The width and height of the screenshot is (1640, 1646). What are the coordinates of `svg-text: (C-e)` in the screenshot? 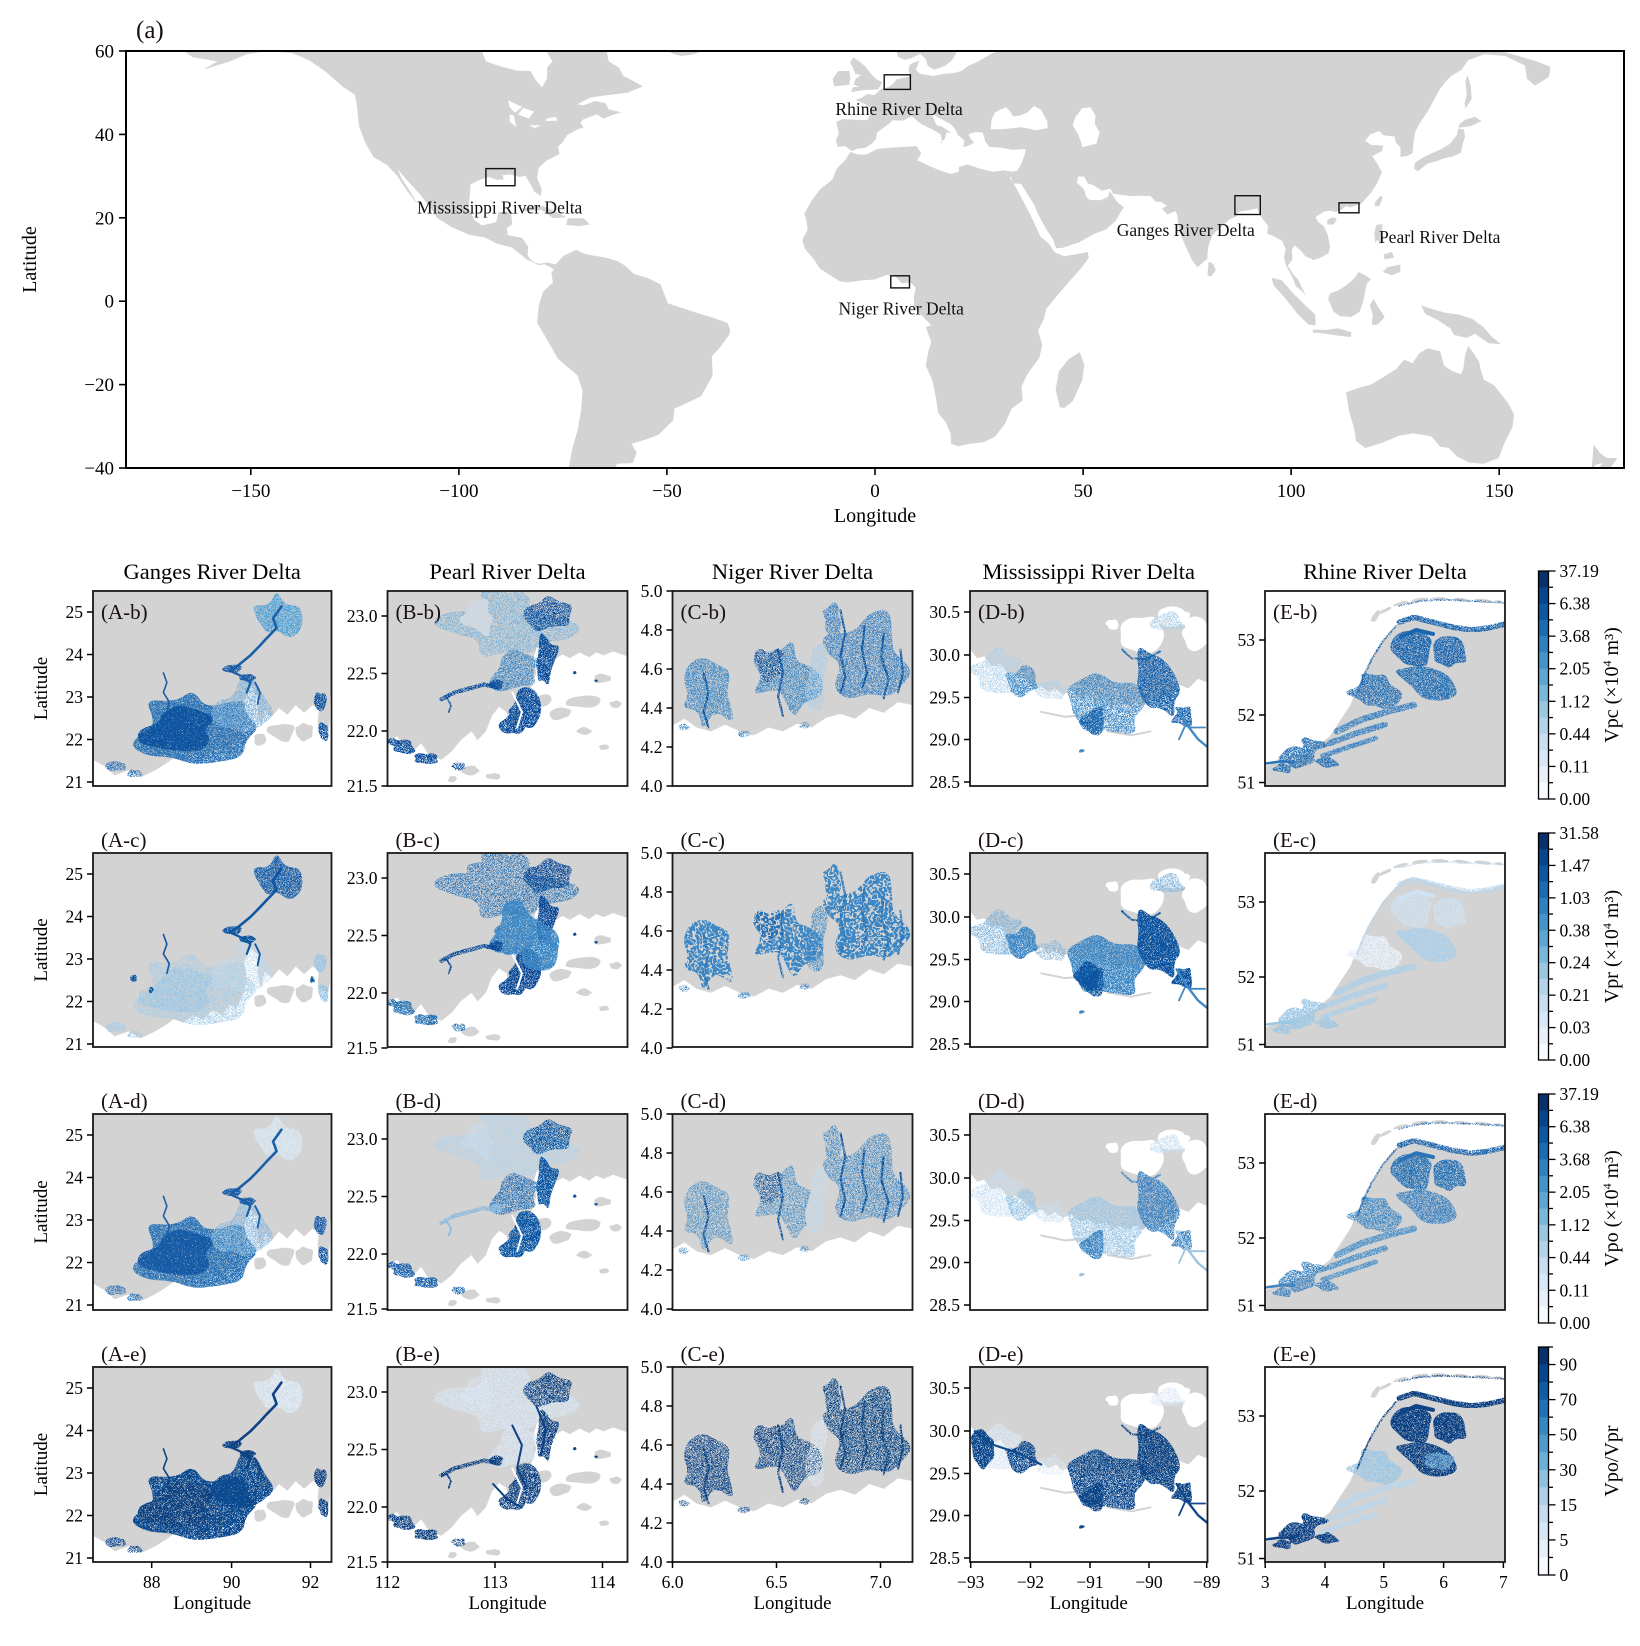 It's located at (703, 1354).